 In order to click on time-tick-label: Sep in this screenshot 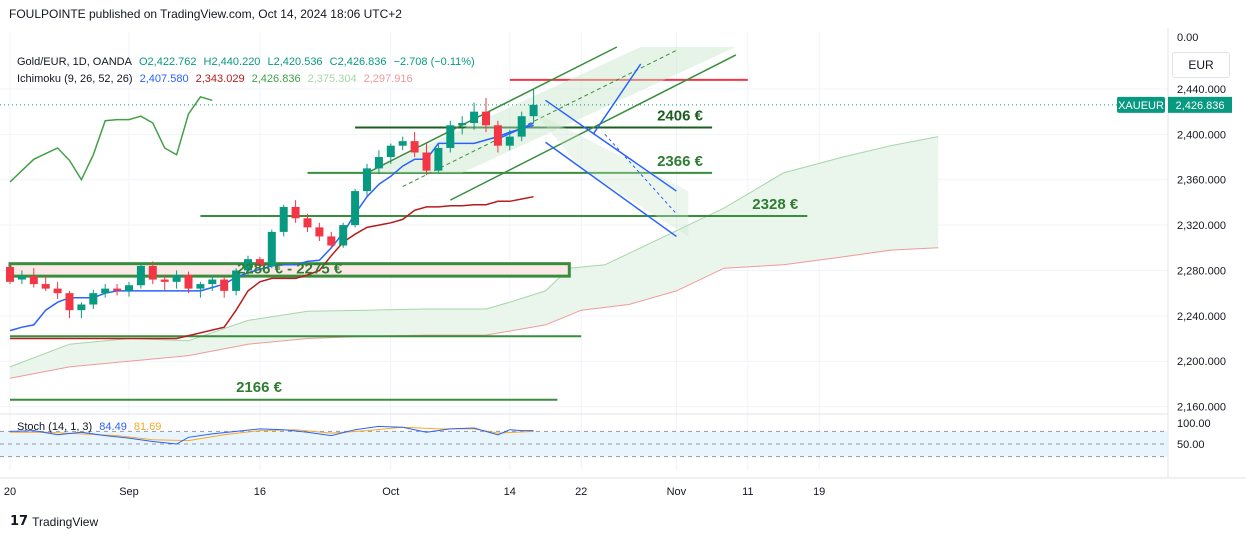, I will do `click(129, 492)`.